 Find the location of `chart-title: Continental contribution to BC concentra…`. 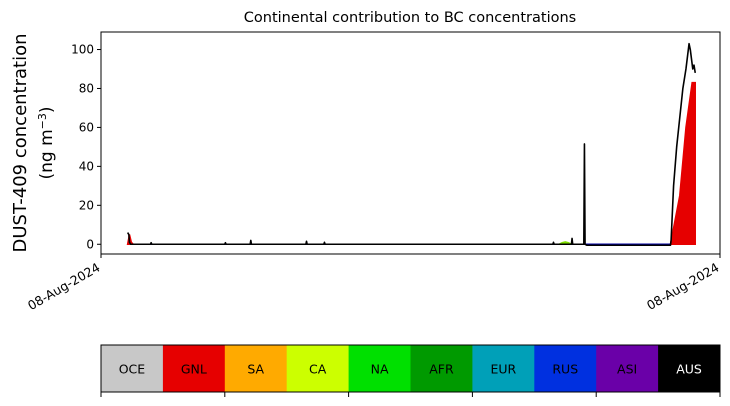

chart-title: Continental contribution to BC concentra… is located at coordinates (410, 18).